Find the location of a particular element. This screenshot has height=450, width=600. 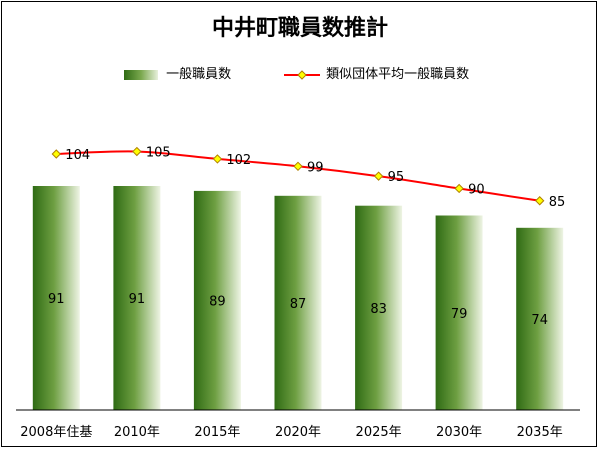

line-value-label-1: 105 is located at coordinates (158, 153).